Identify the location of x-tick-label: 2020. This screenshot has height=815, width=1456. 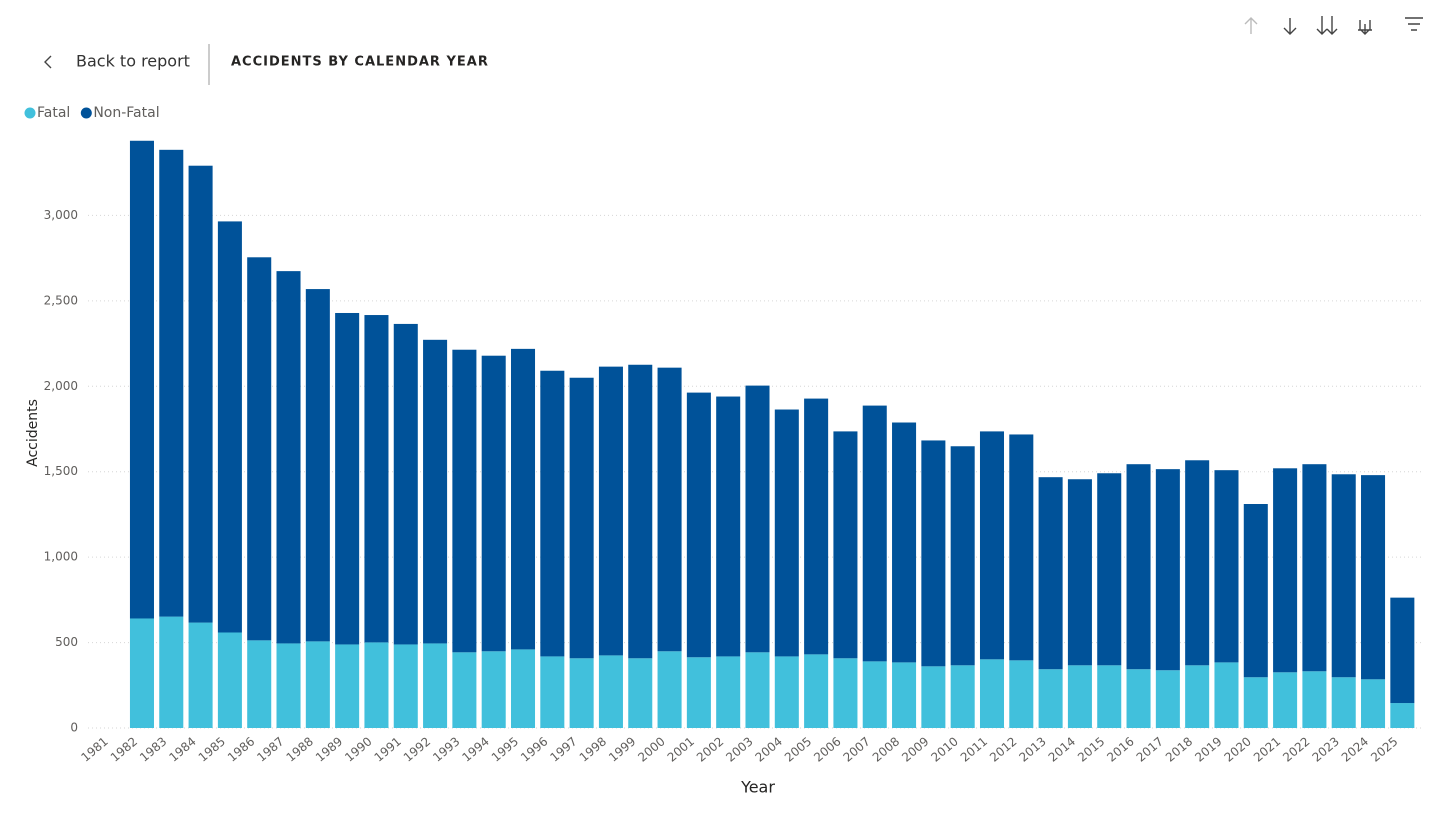
(1238, 749).